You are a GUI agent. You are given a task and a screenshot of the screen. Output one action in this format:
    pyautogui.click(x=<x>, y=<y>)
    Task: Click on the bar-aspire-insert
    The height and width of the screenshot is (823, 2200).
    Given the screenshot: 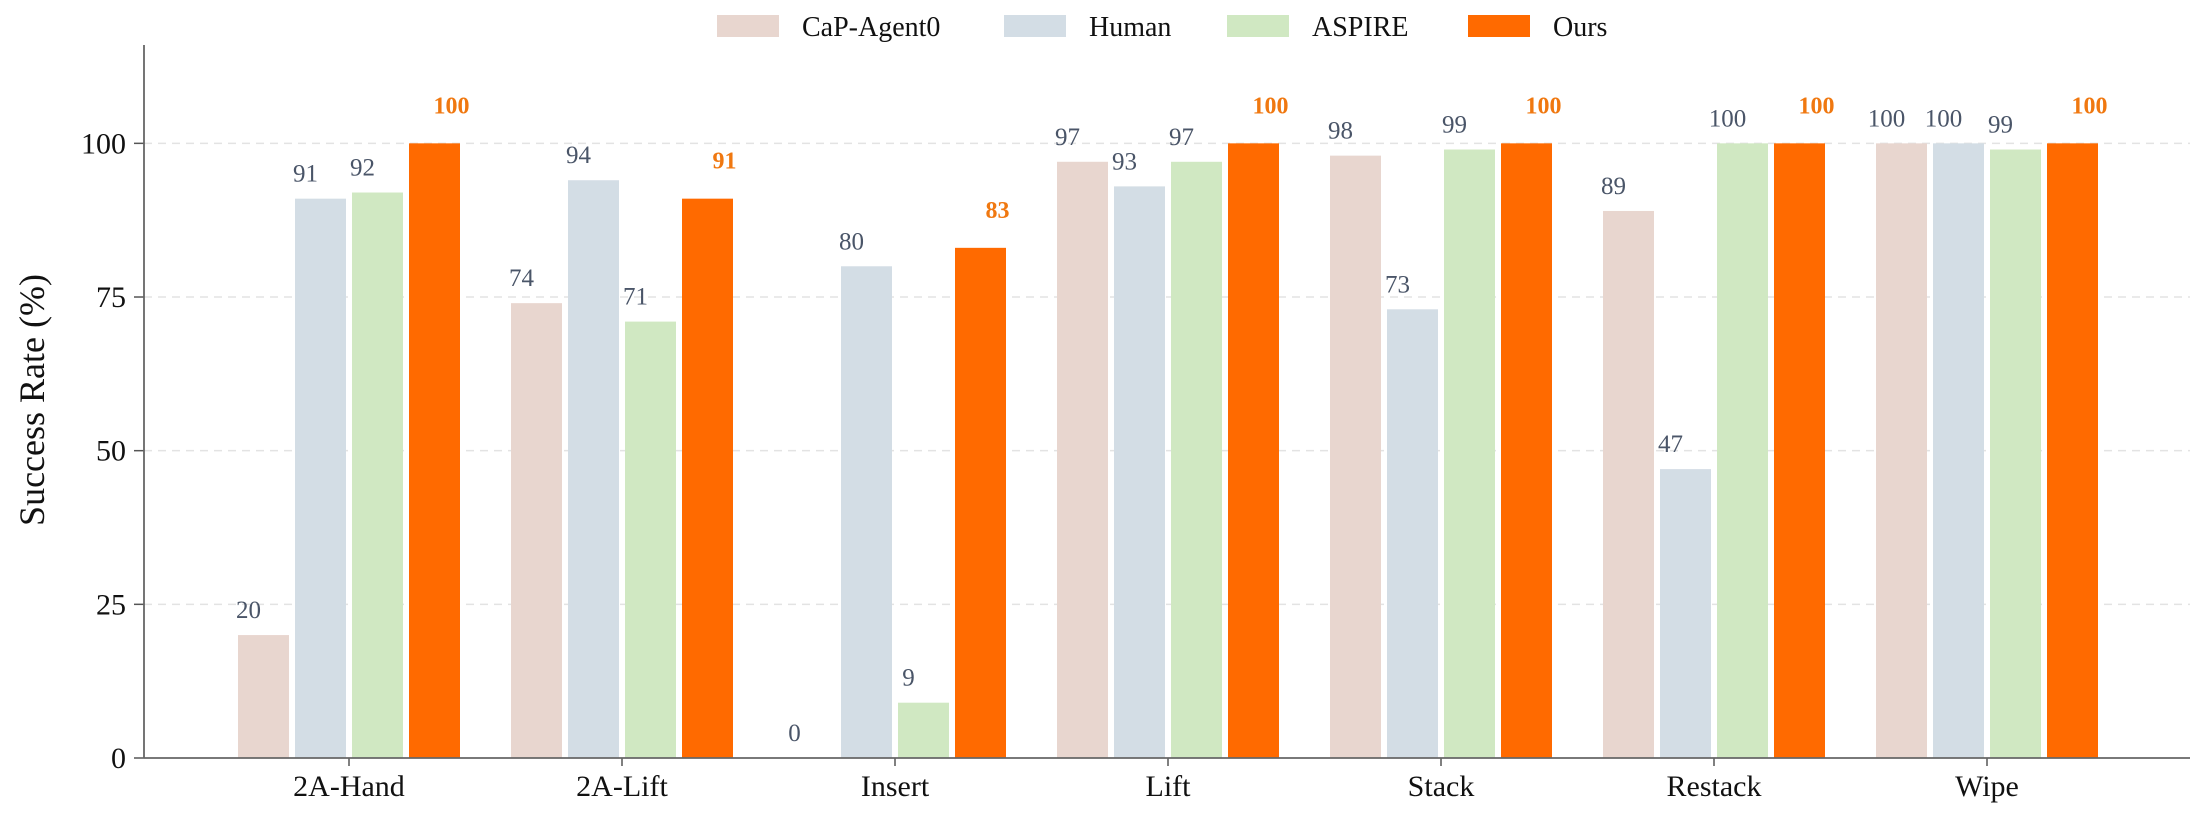 What is the action you would take?
    pyautogui.click(x=923, y=730)
    